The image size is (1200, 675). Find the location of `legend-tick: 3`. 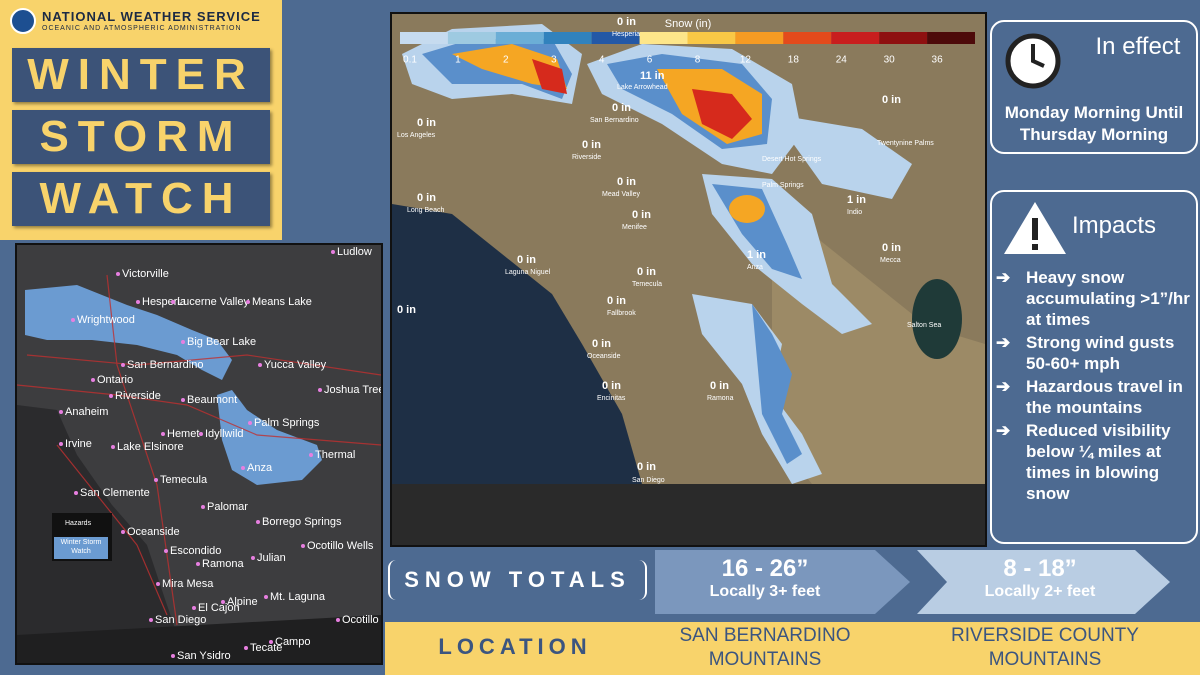

legend-tick: 3 is located at coordinates (554, 60).